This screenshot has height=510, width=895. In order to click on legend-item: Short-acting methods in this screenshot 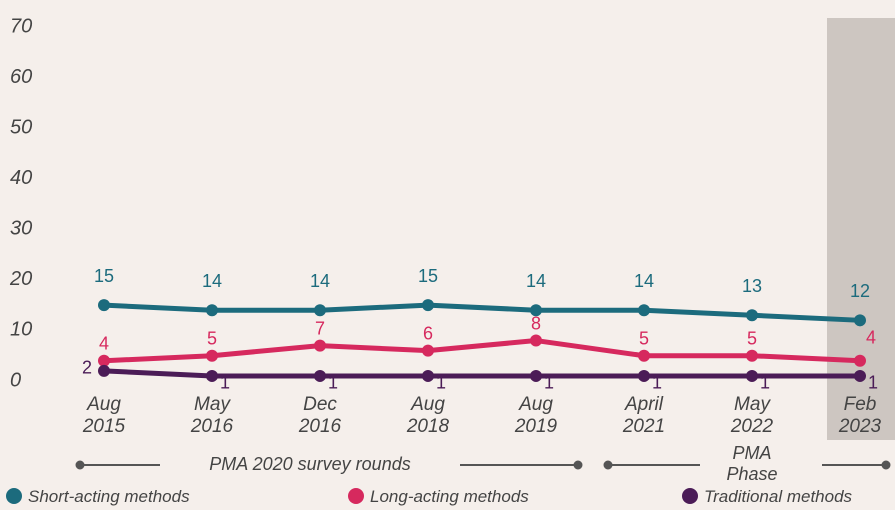, I will do `click(98, 497)`.